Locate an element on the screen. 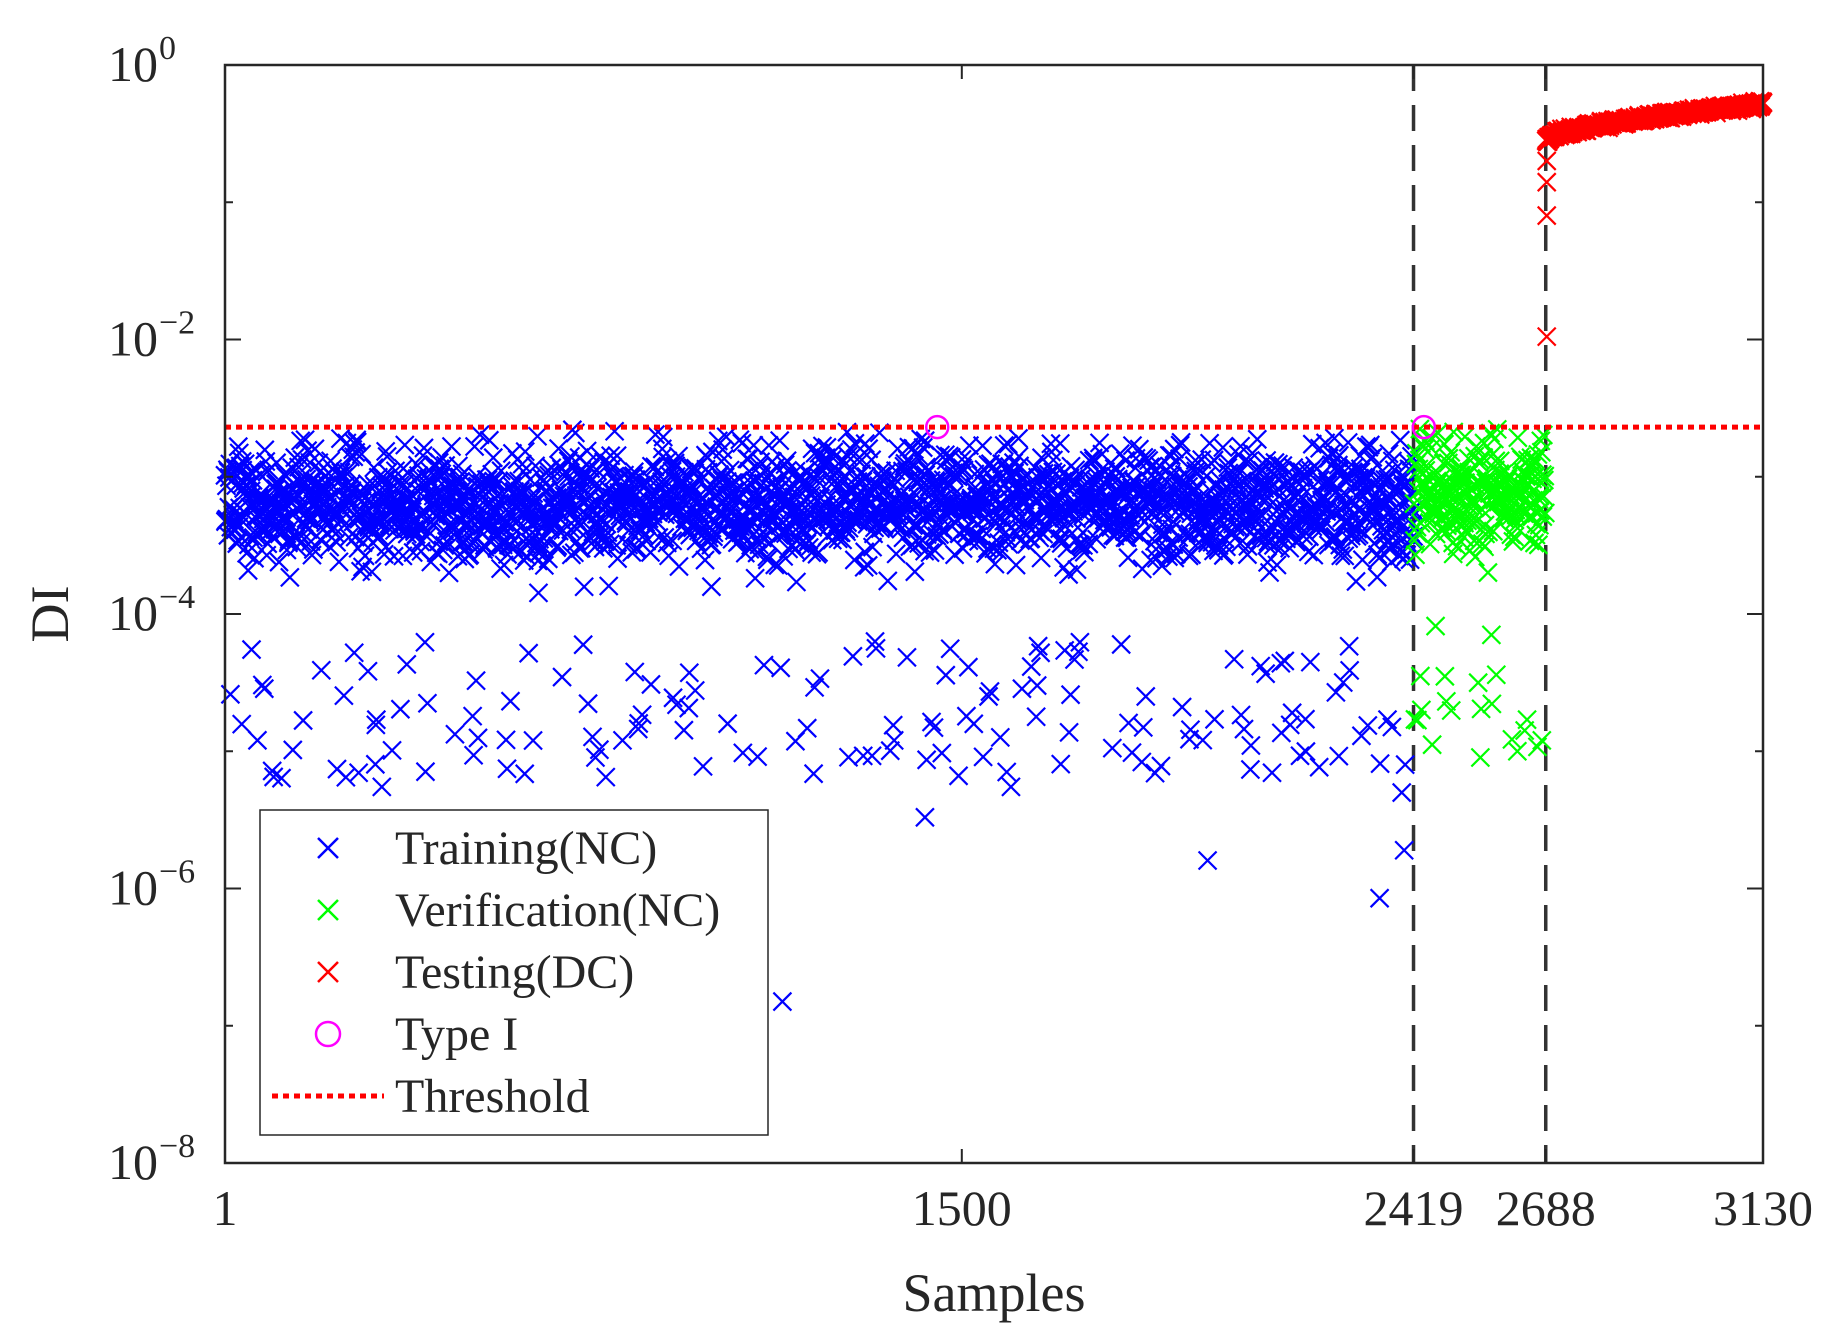  y-tick-base: 10 is located at coordinates (133, 613).